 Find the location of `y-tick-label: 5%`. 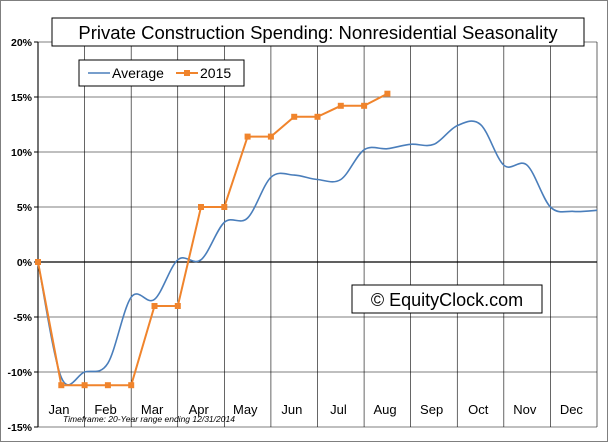

y-tick-label: 5% is located at coordinates (25, 208).